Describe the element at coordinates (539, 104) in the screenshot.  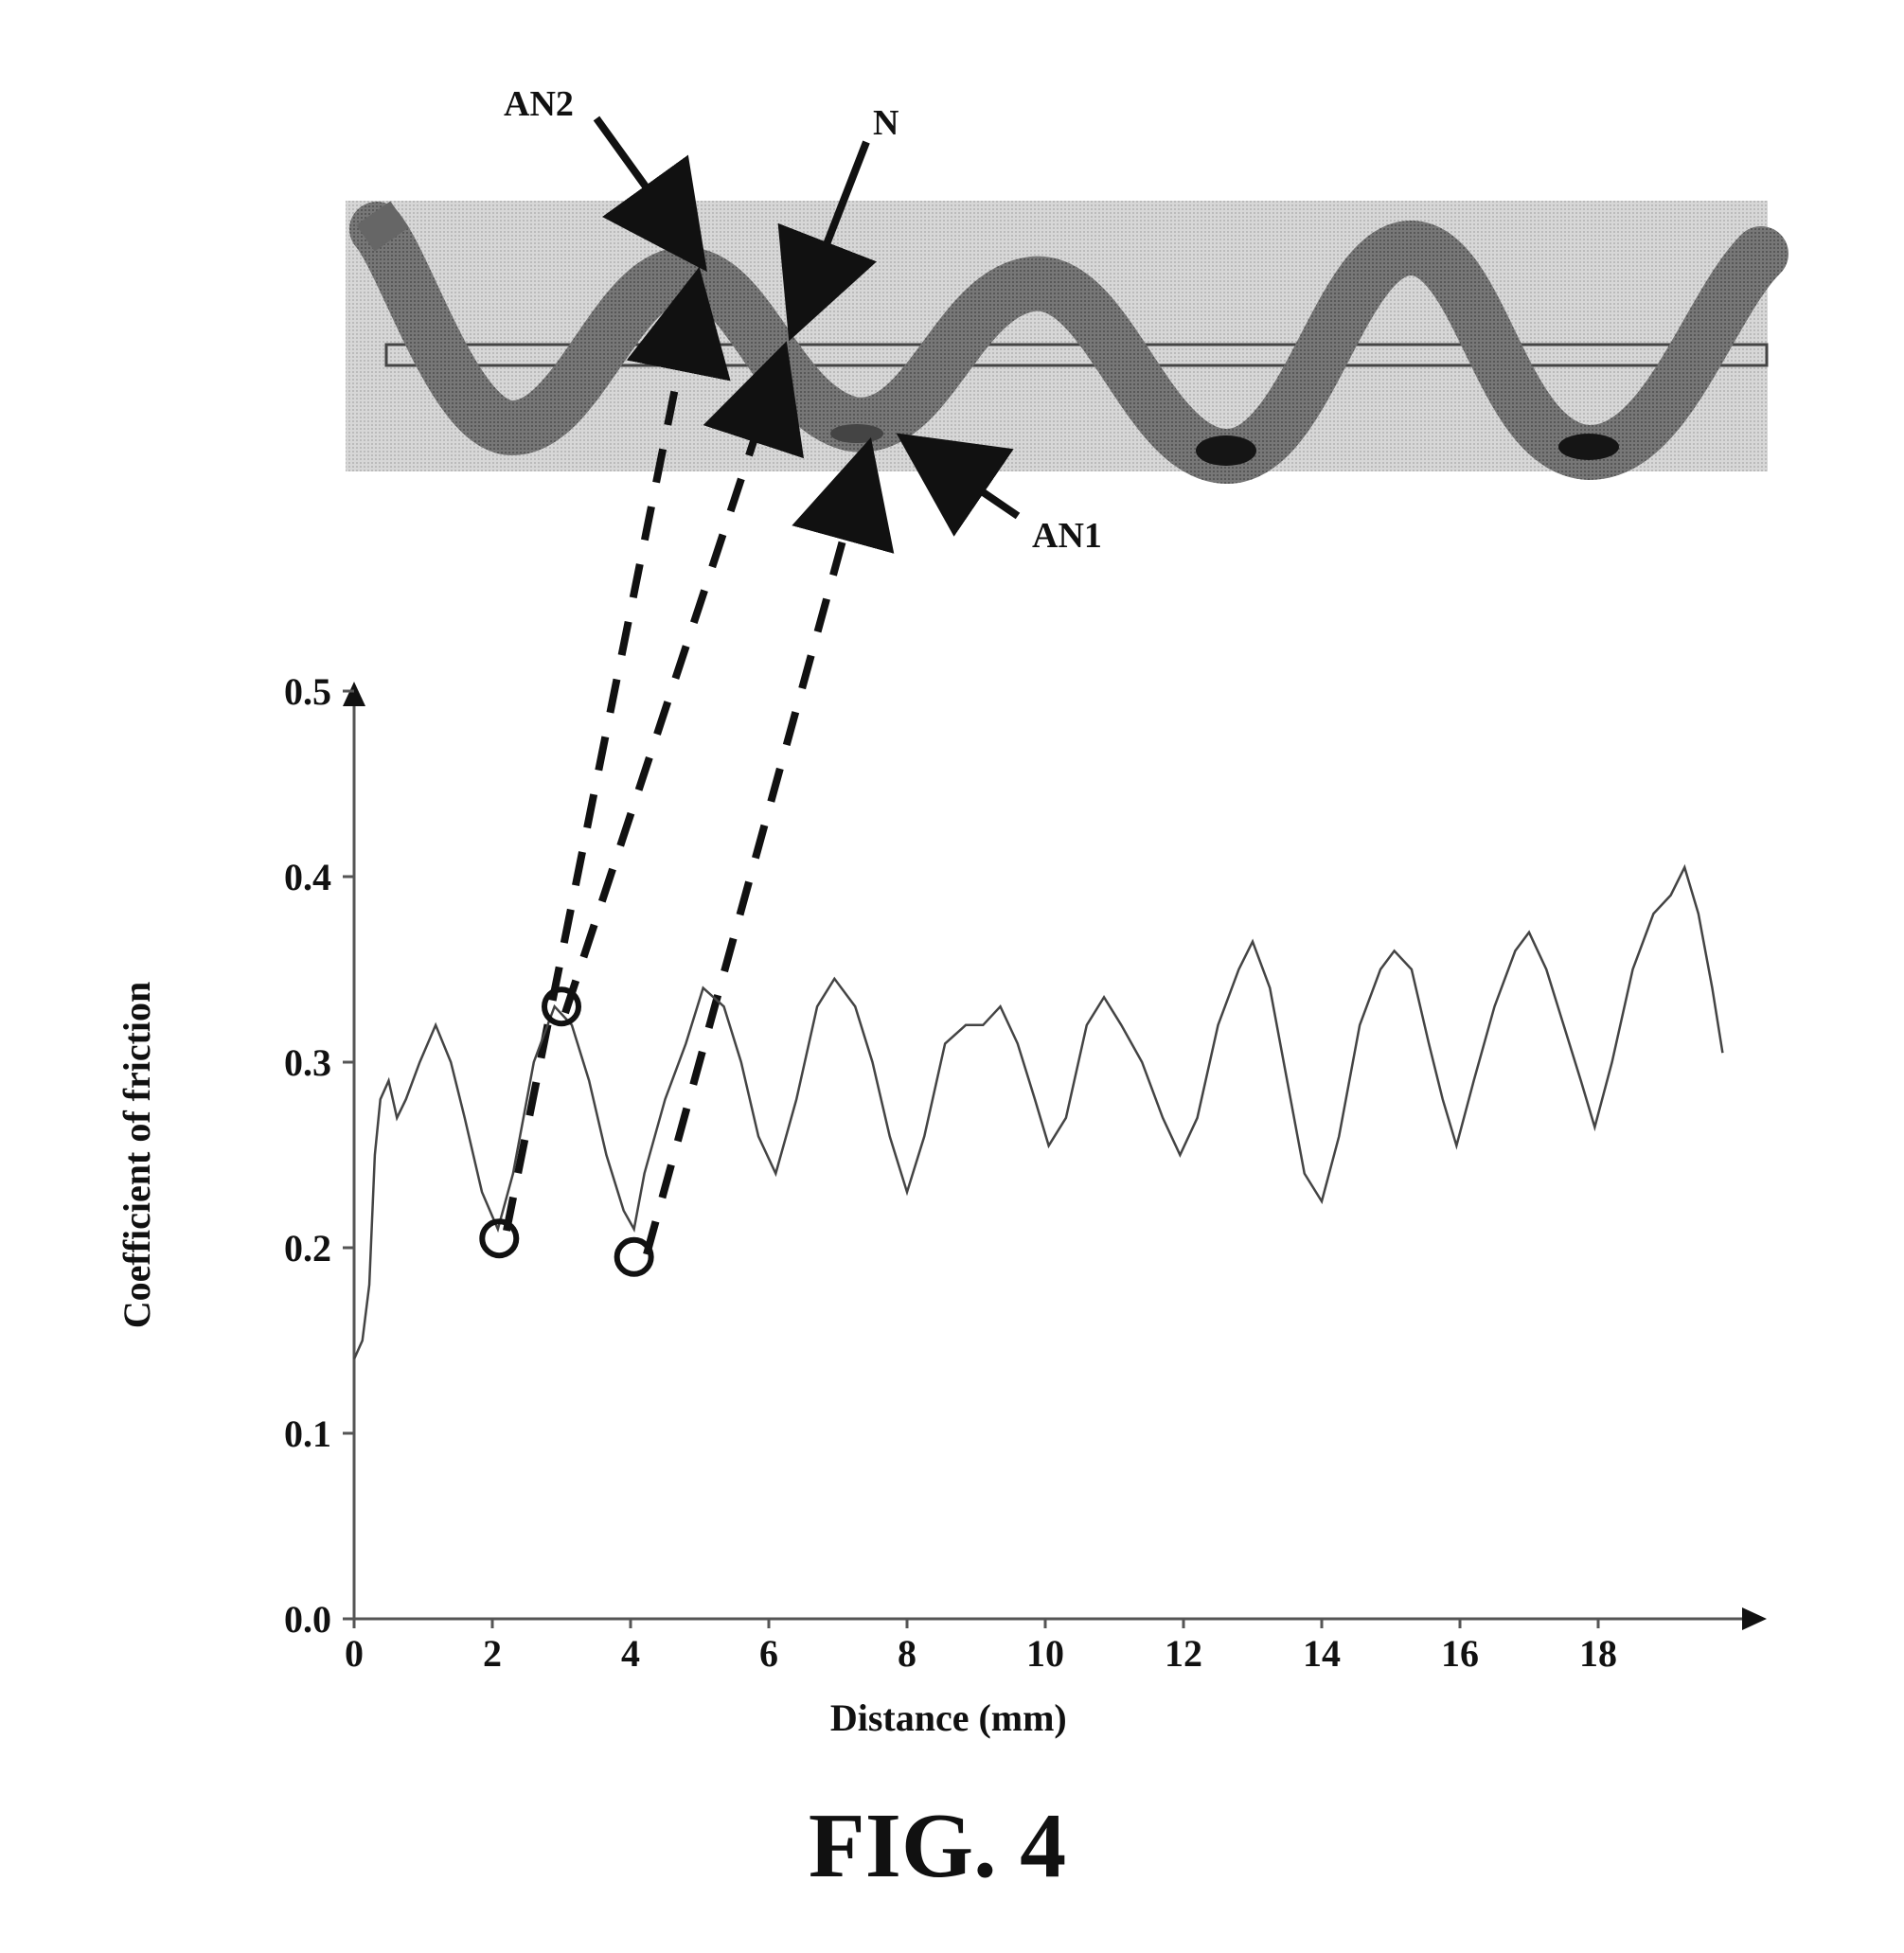
I see `callout-an2-label: AN2` at that location.